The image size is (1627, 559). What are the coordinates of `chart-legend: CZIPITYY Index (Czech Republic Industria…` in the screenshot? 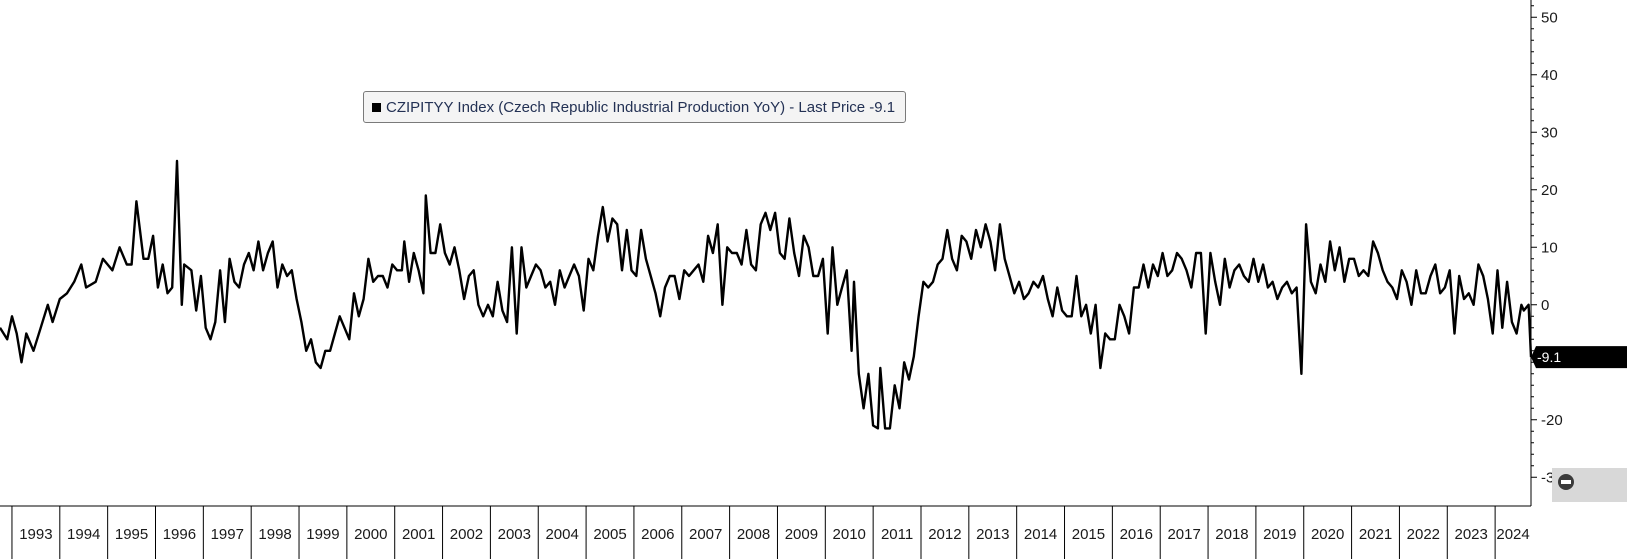 It's located at (635, 107).